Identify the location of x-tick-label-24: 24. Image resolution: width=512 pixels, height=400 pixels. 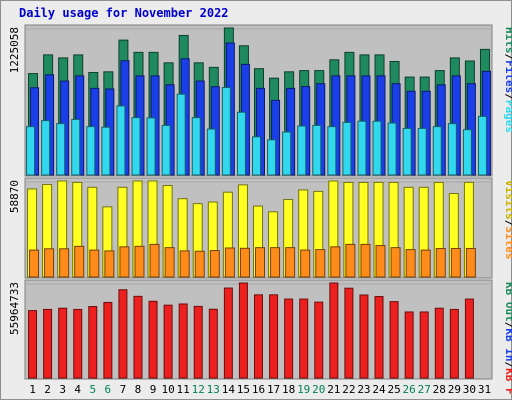
(379, 389).